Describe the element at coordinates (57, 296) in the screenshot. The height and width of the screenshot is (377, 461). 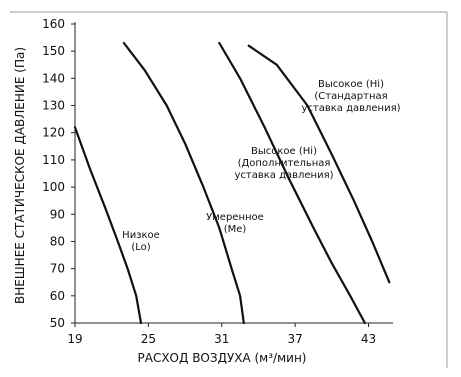
I see `y-tick-label: 60` at that location.